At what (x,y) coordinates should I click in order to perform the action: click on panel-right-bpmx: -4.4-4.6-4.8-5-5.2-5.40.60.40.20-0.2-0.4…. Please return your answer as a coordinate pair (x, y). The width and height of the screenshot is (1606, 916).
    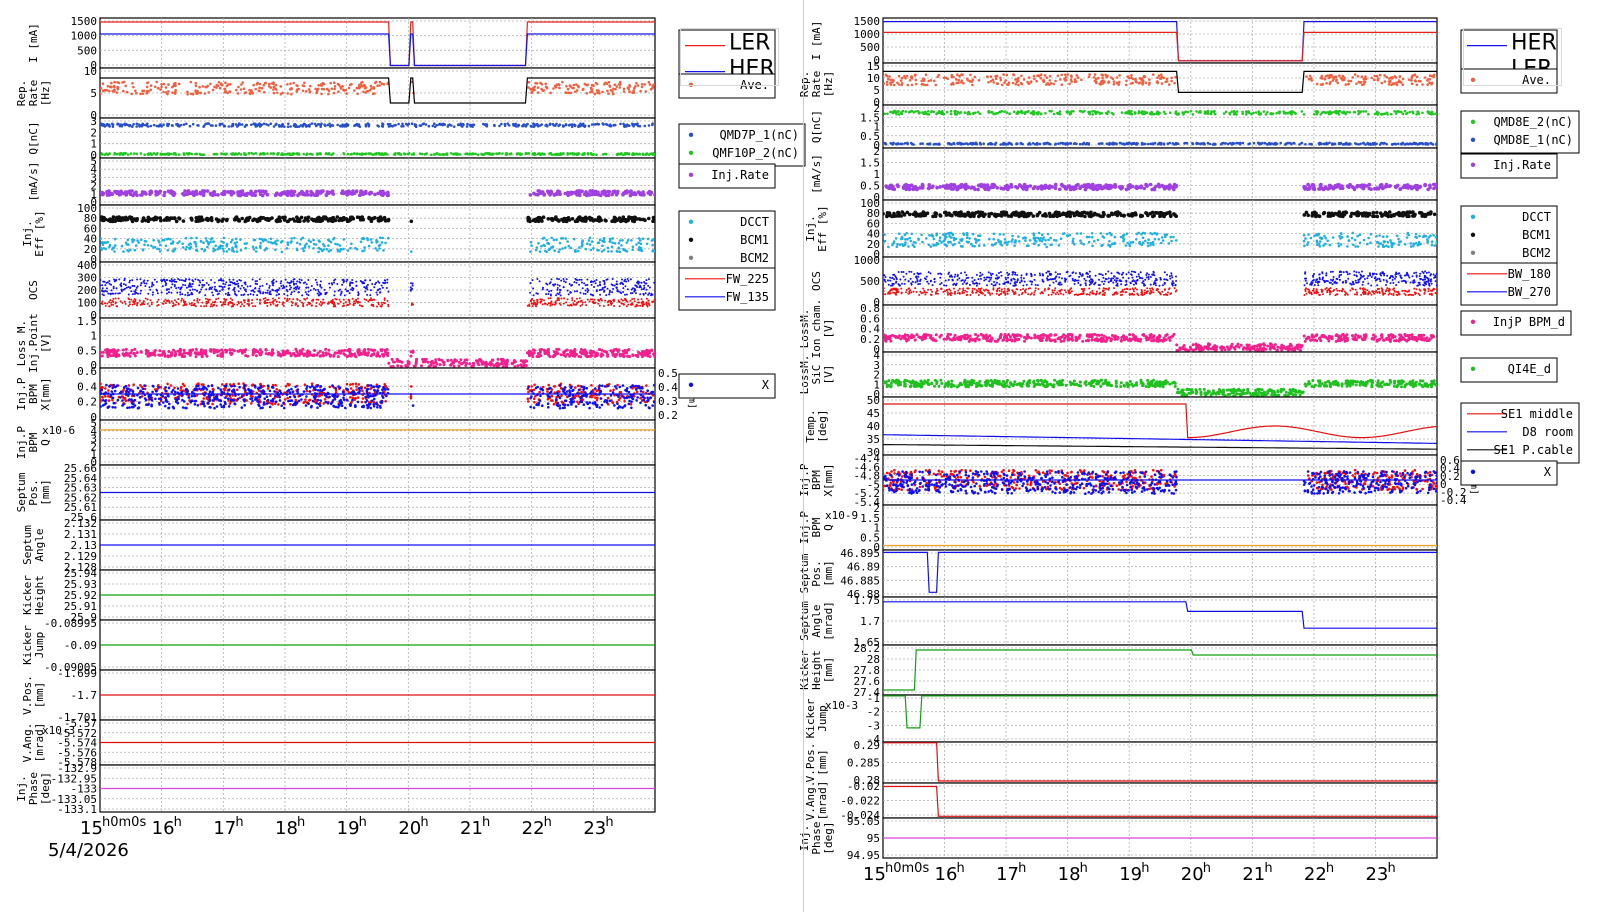
    Looking at the image, I should click on (1138, 480).